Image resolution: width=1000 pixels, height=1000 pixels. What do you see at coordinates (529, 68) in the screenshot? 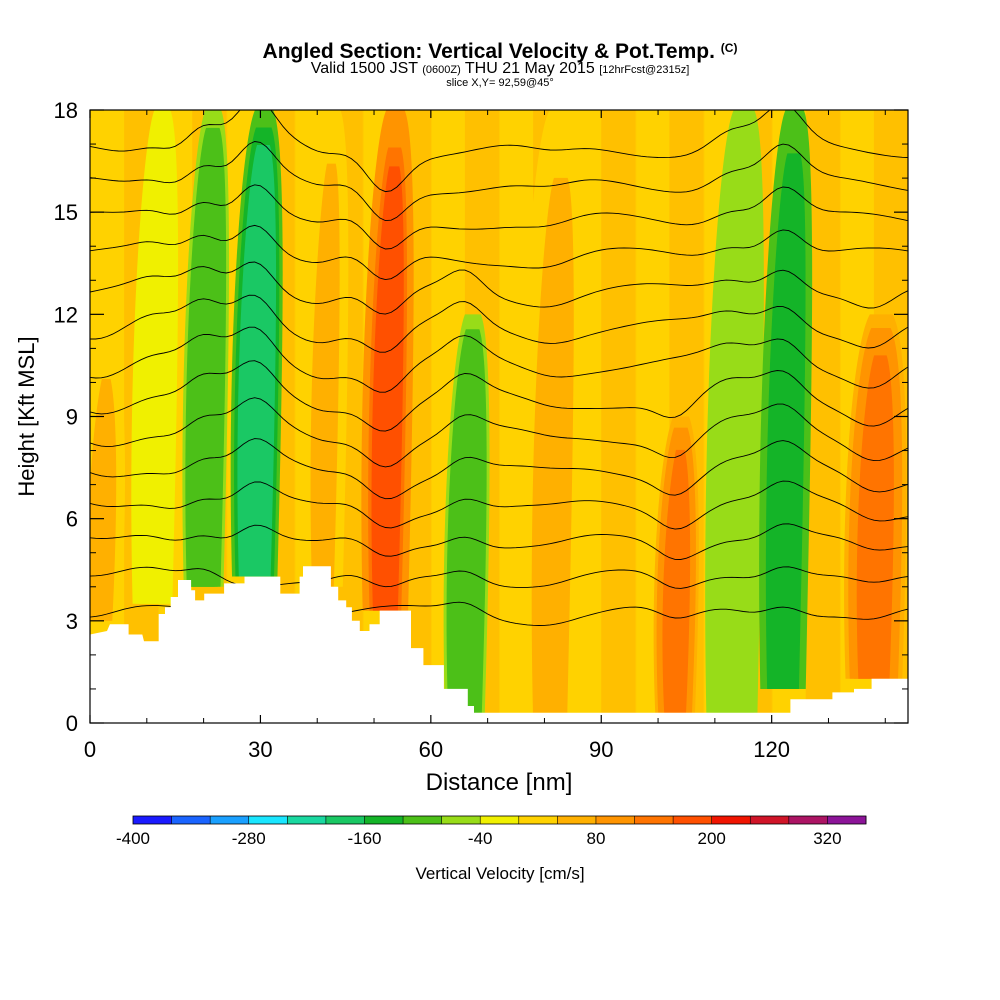
I see `valid-date: THU 21 May 2015` at bounding box center [529, 68].